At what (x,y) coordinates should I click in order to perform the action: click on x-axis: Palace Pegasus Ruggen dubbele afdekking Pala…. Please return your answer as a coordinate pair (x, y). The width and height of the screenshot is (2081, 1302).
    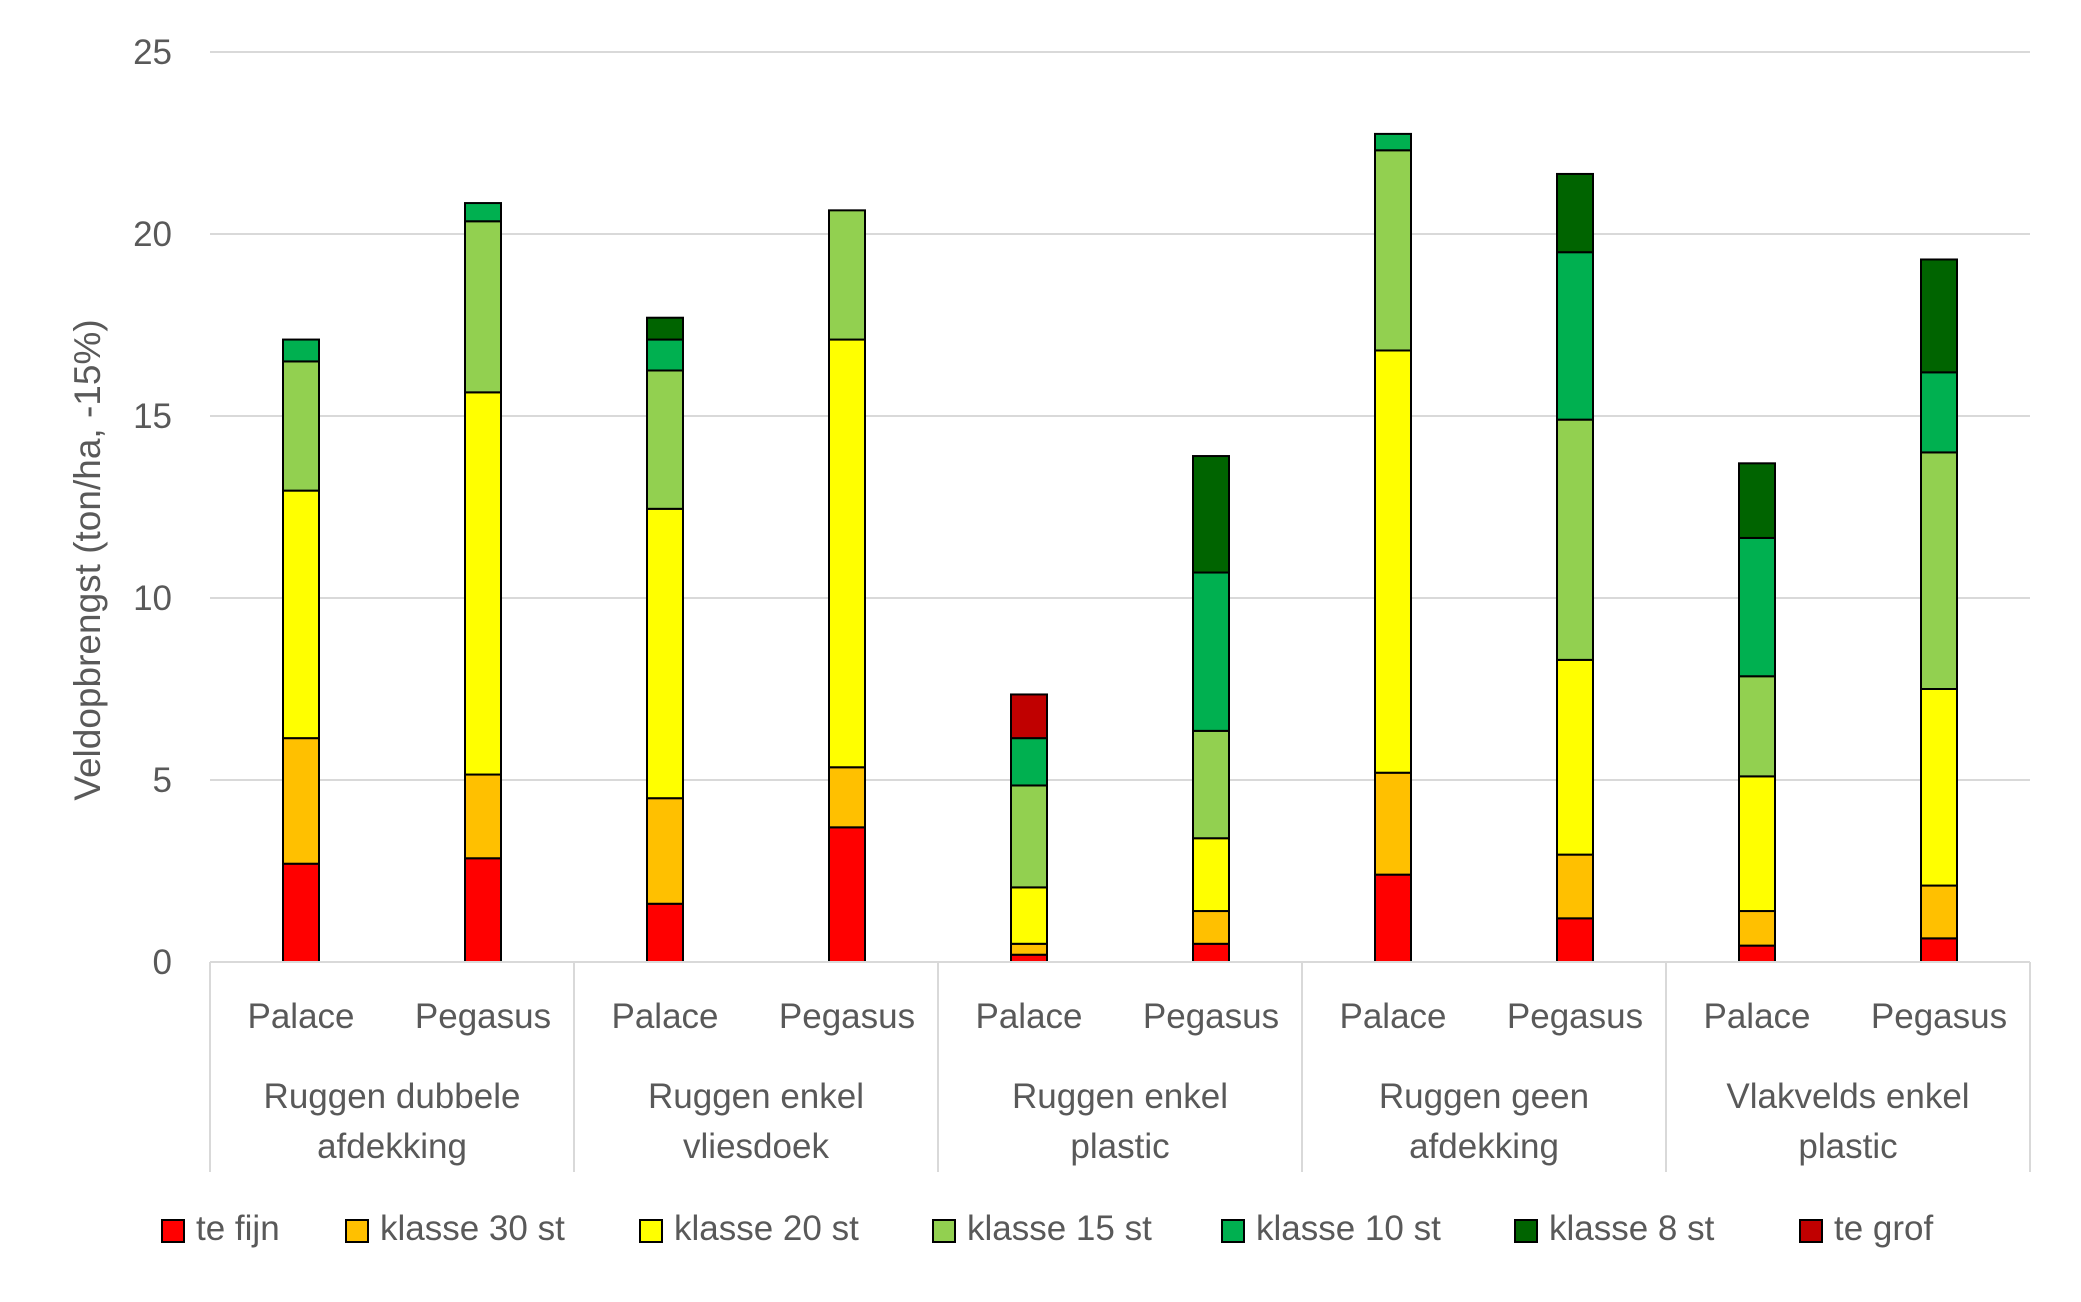
    Looking at the image, I should click on (1120, 1066).